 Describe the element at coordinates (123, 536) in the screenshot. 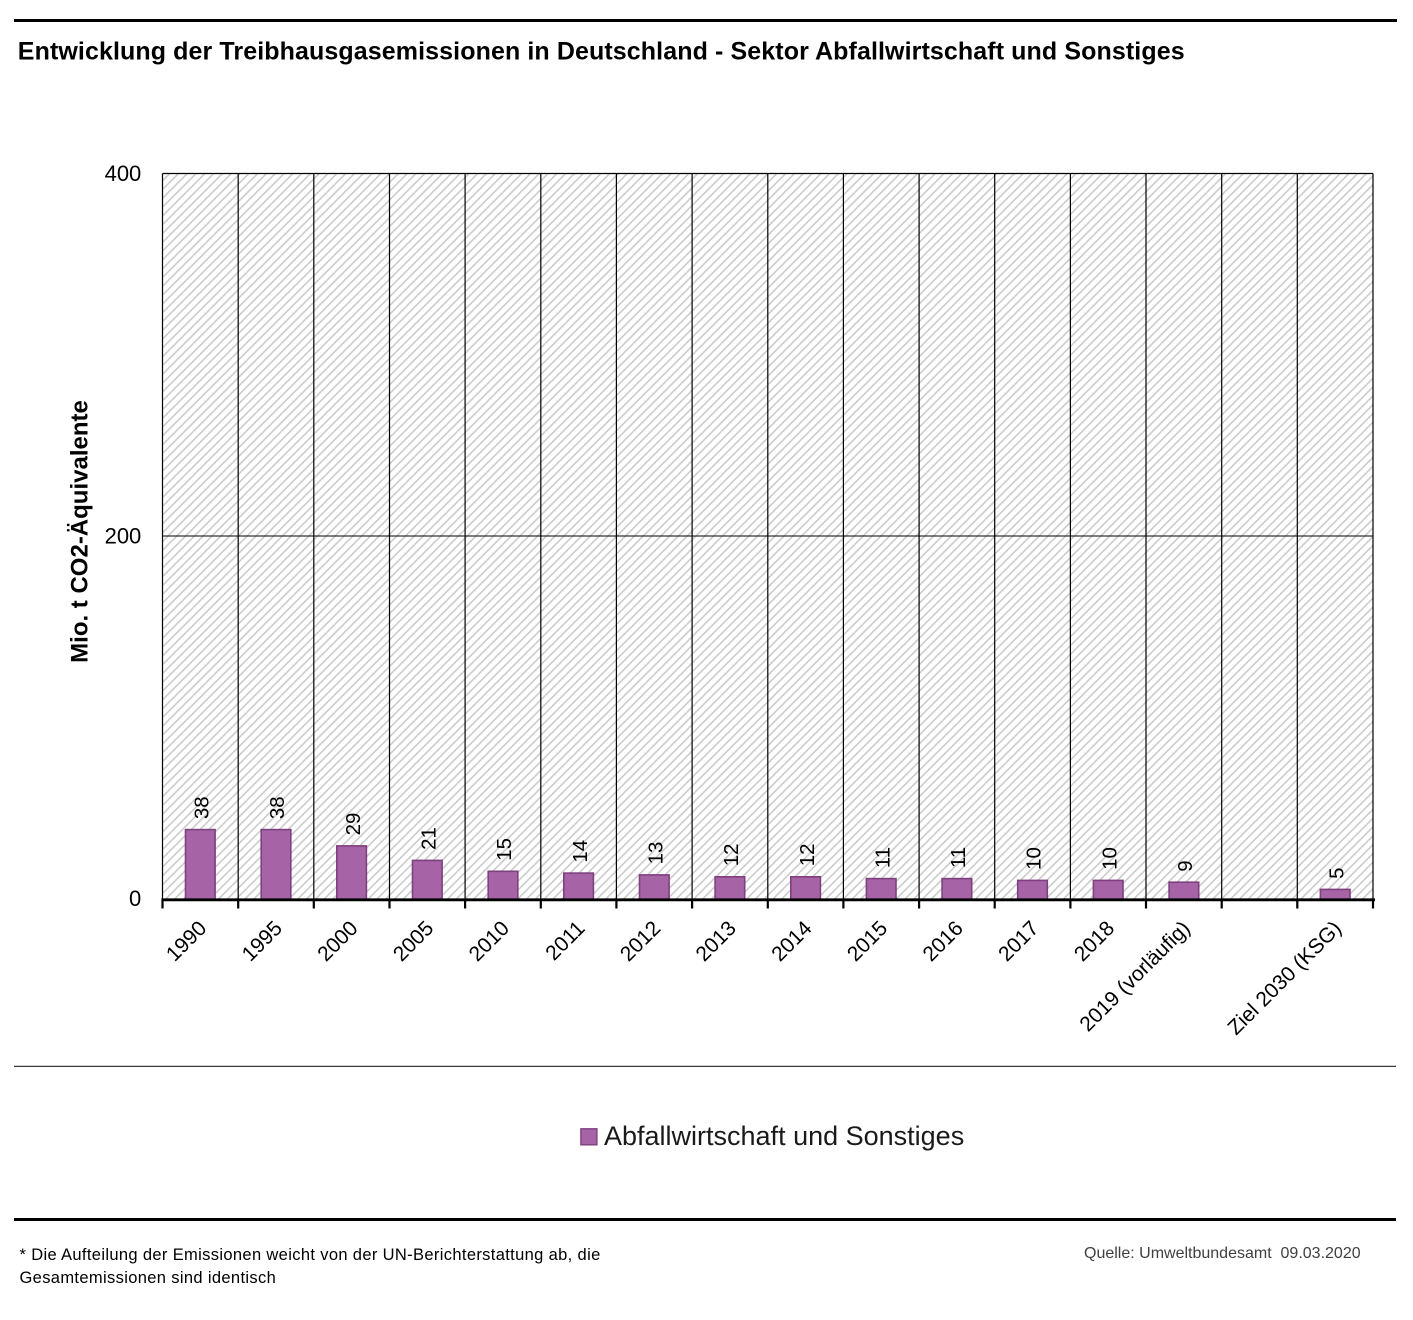

I see `svg-text: 200` at that location.